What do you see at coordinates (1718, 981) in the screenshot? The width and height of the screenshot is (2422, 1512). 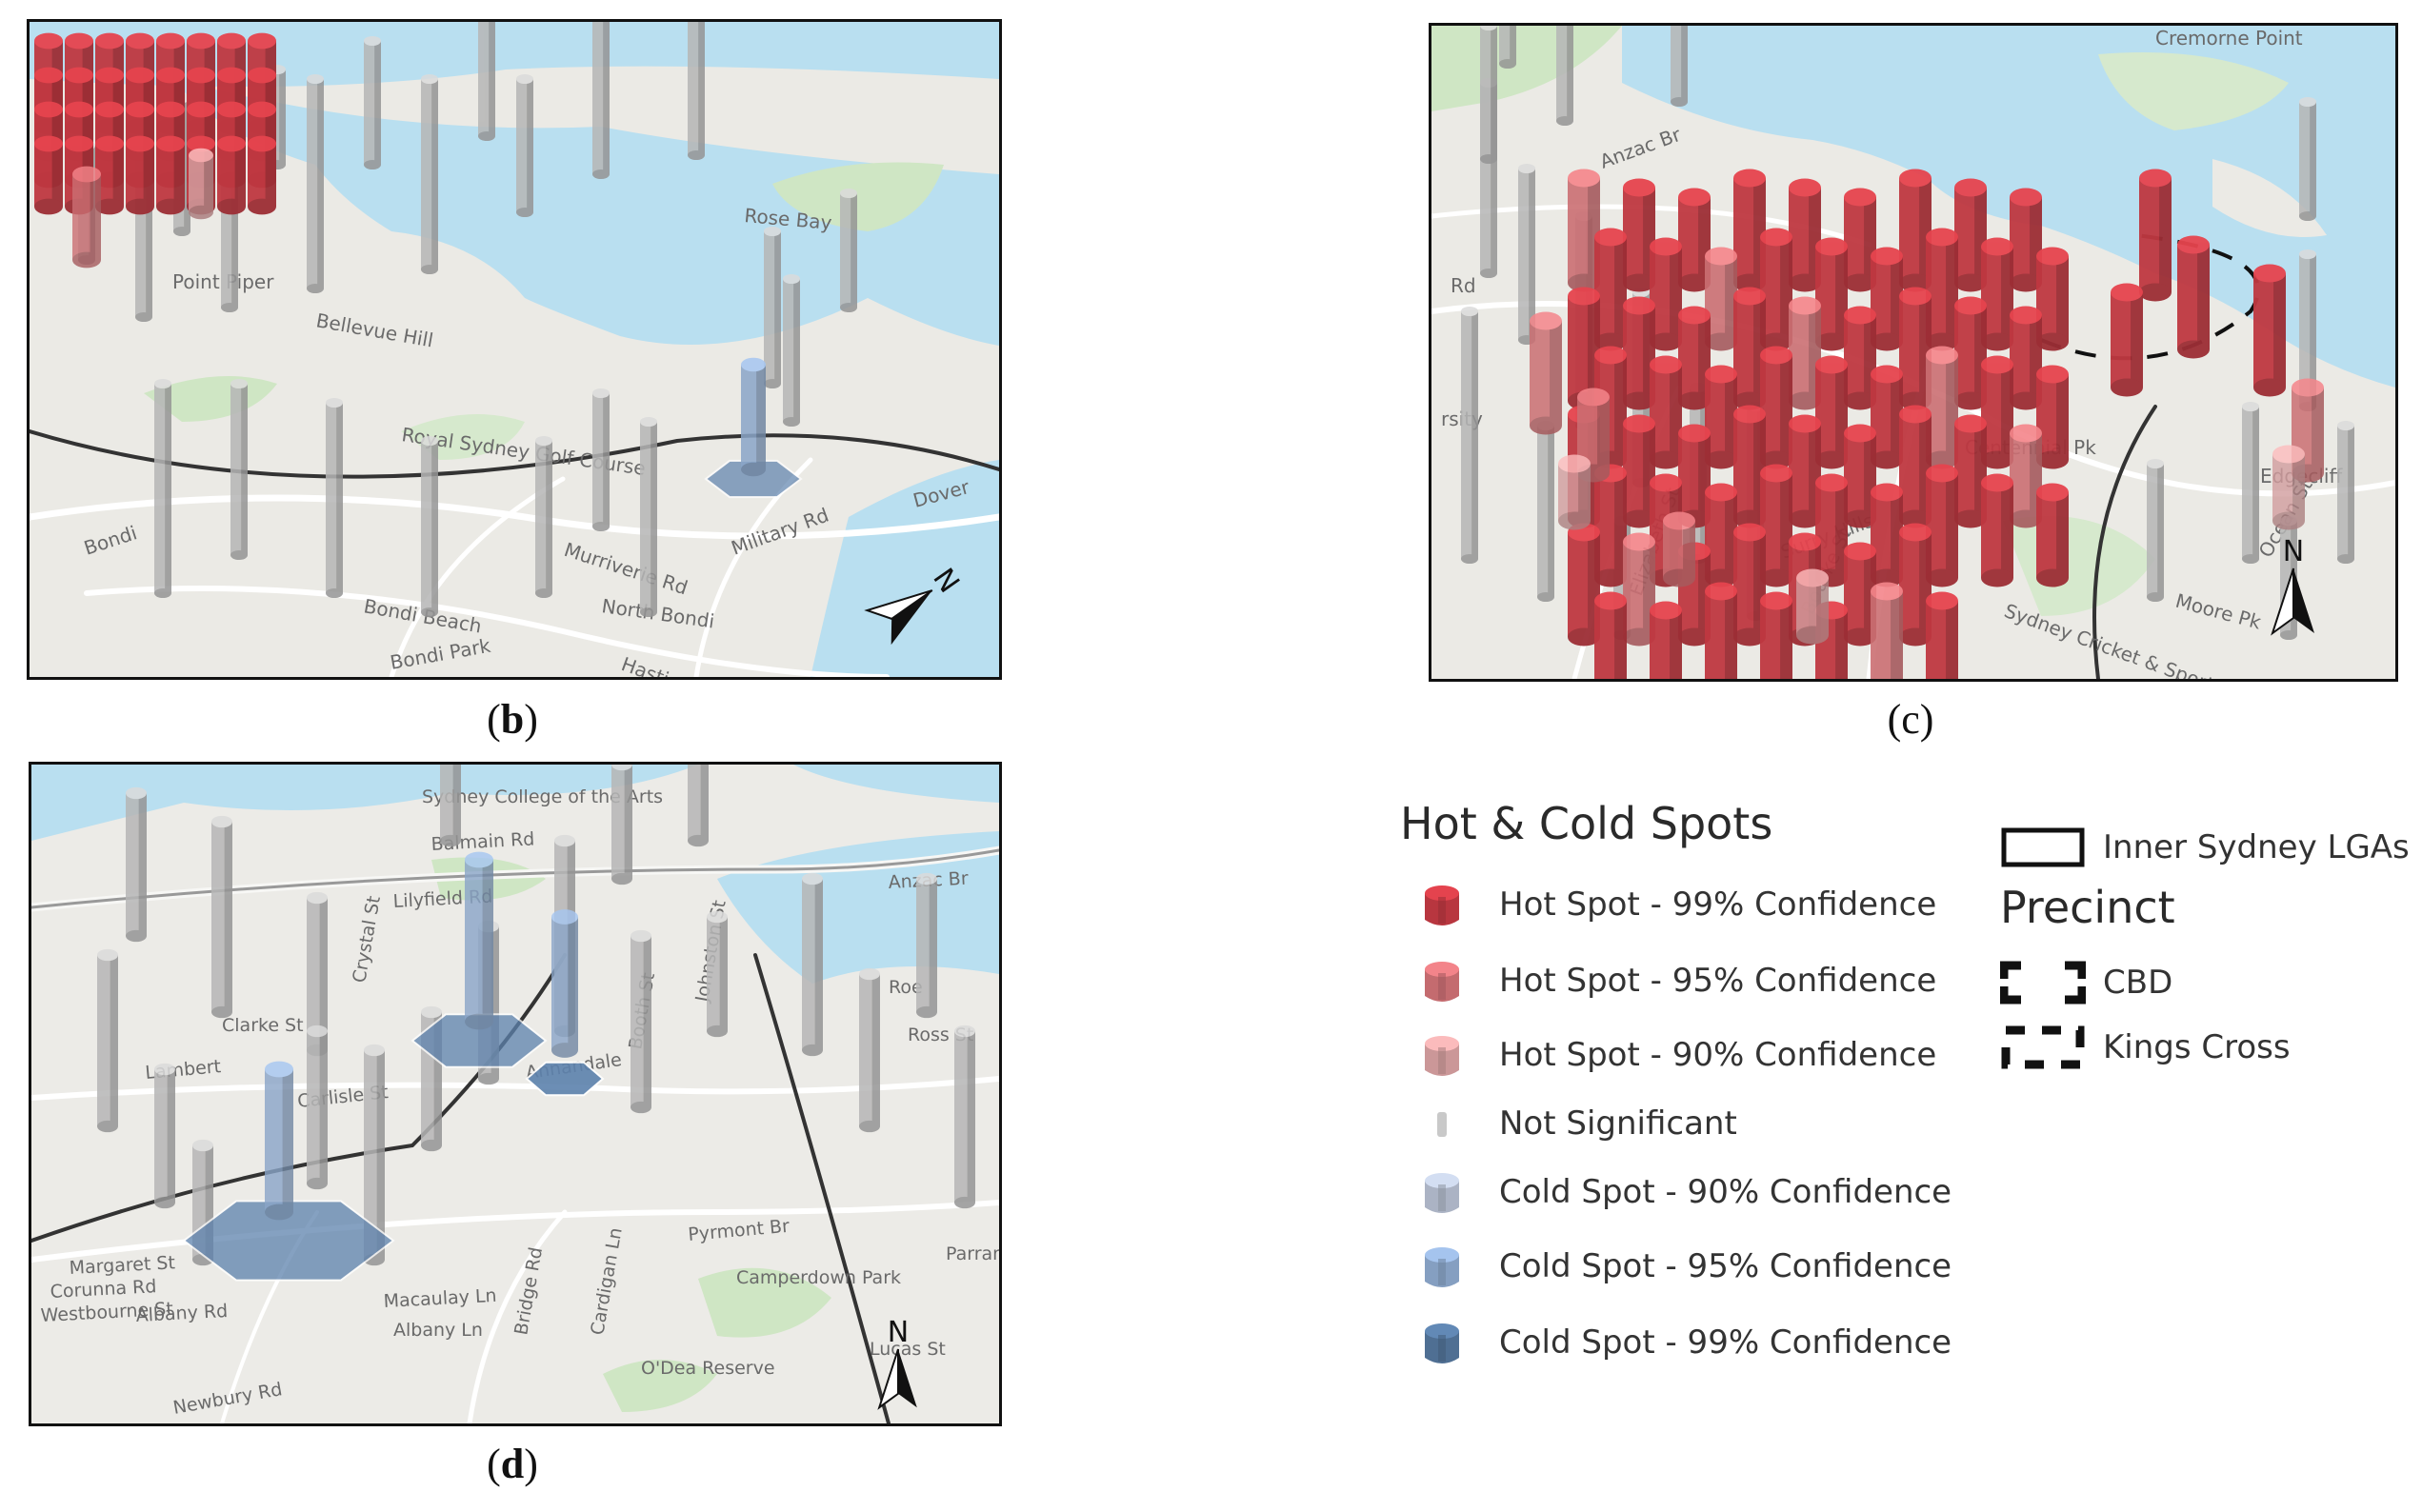 I see `legend-label: Hot Spot - 95% Confidence` at bounding box center [1718, 981].